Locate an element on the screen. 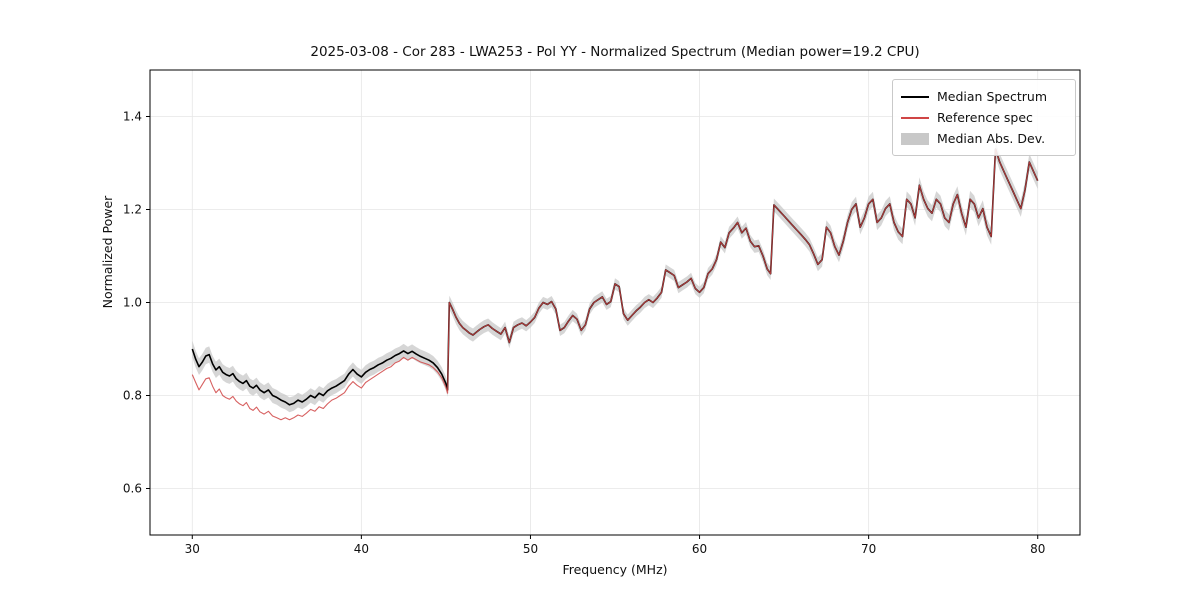  y-tick-label: 0.8 is located at coordinates (132, 396).